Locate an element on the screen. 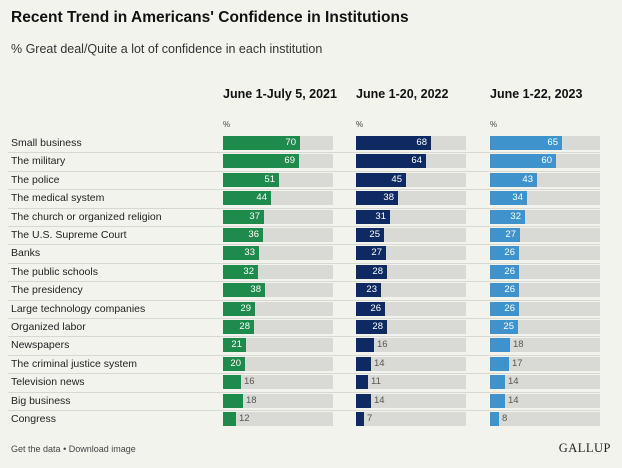  bar-value-label: 8 is located at coordinates (505, 418).